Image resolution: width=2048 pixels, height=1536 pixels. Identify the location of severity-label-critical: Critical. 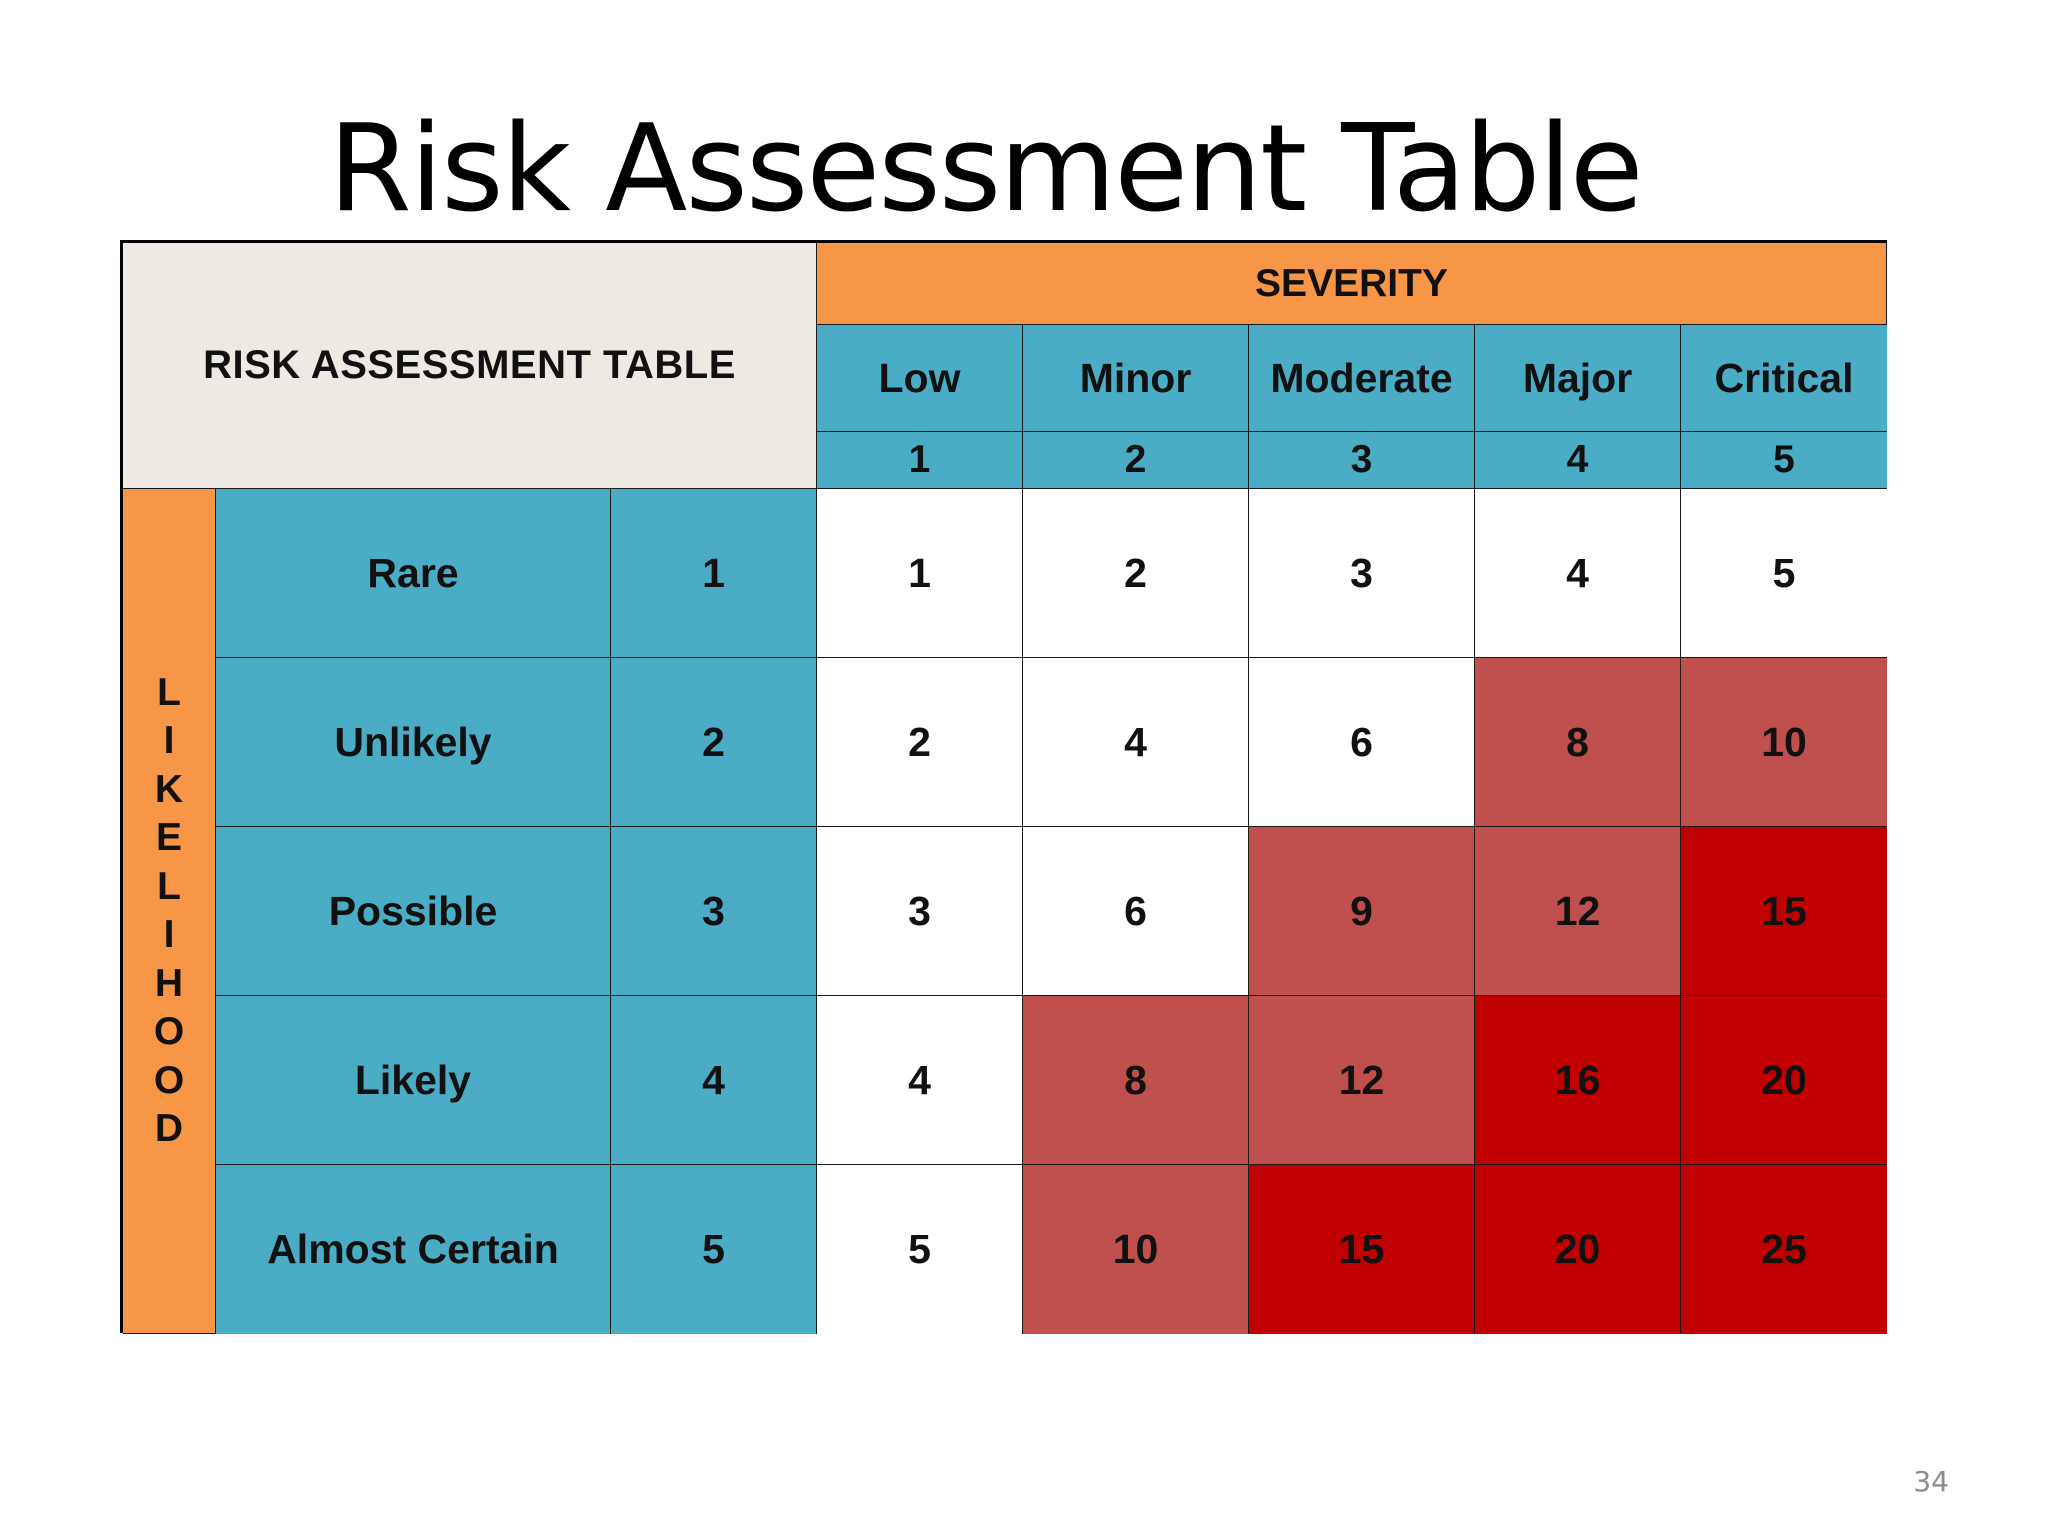
(1784, 378).